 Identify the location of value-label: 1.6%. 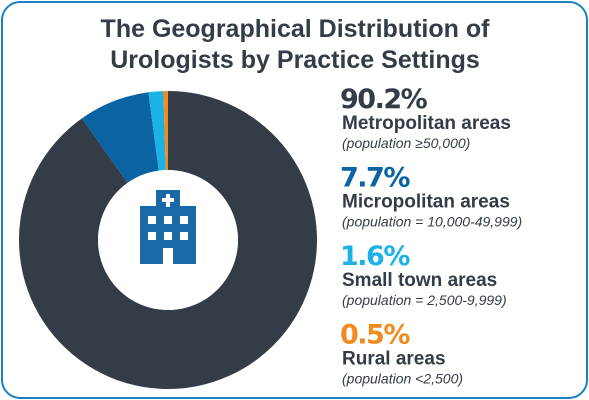
(375, 256).